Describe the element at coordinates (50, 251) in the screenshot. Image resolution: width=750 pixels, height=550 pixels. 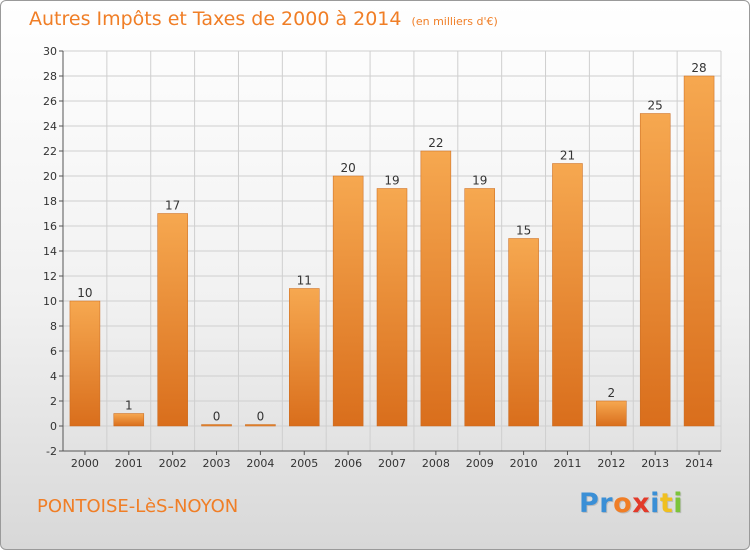
I see `y-tick-label: 14` at that location.